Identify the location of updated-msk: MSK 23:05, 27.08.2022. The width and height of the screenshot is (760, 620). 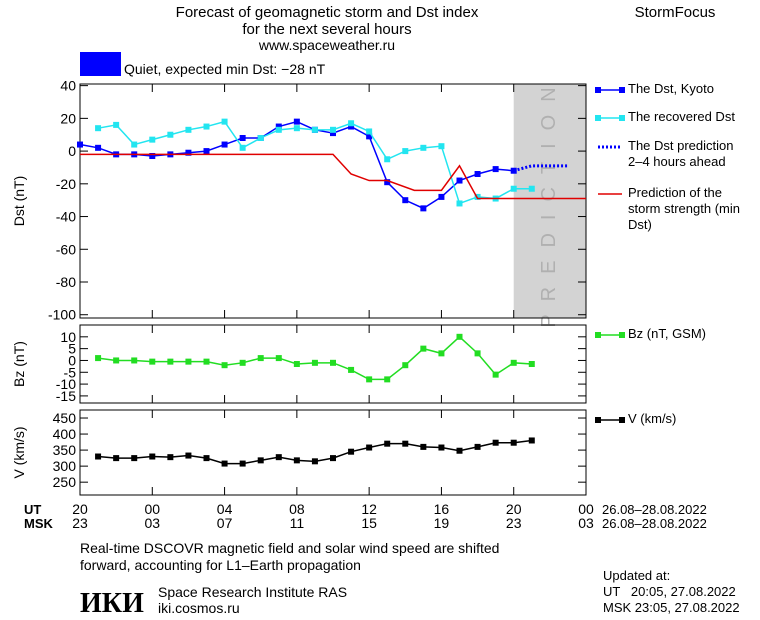
(671, 607).